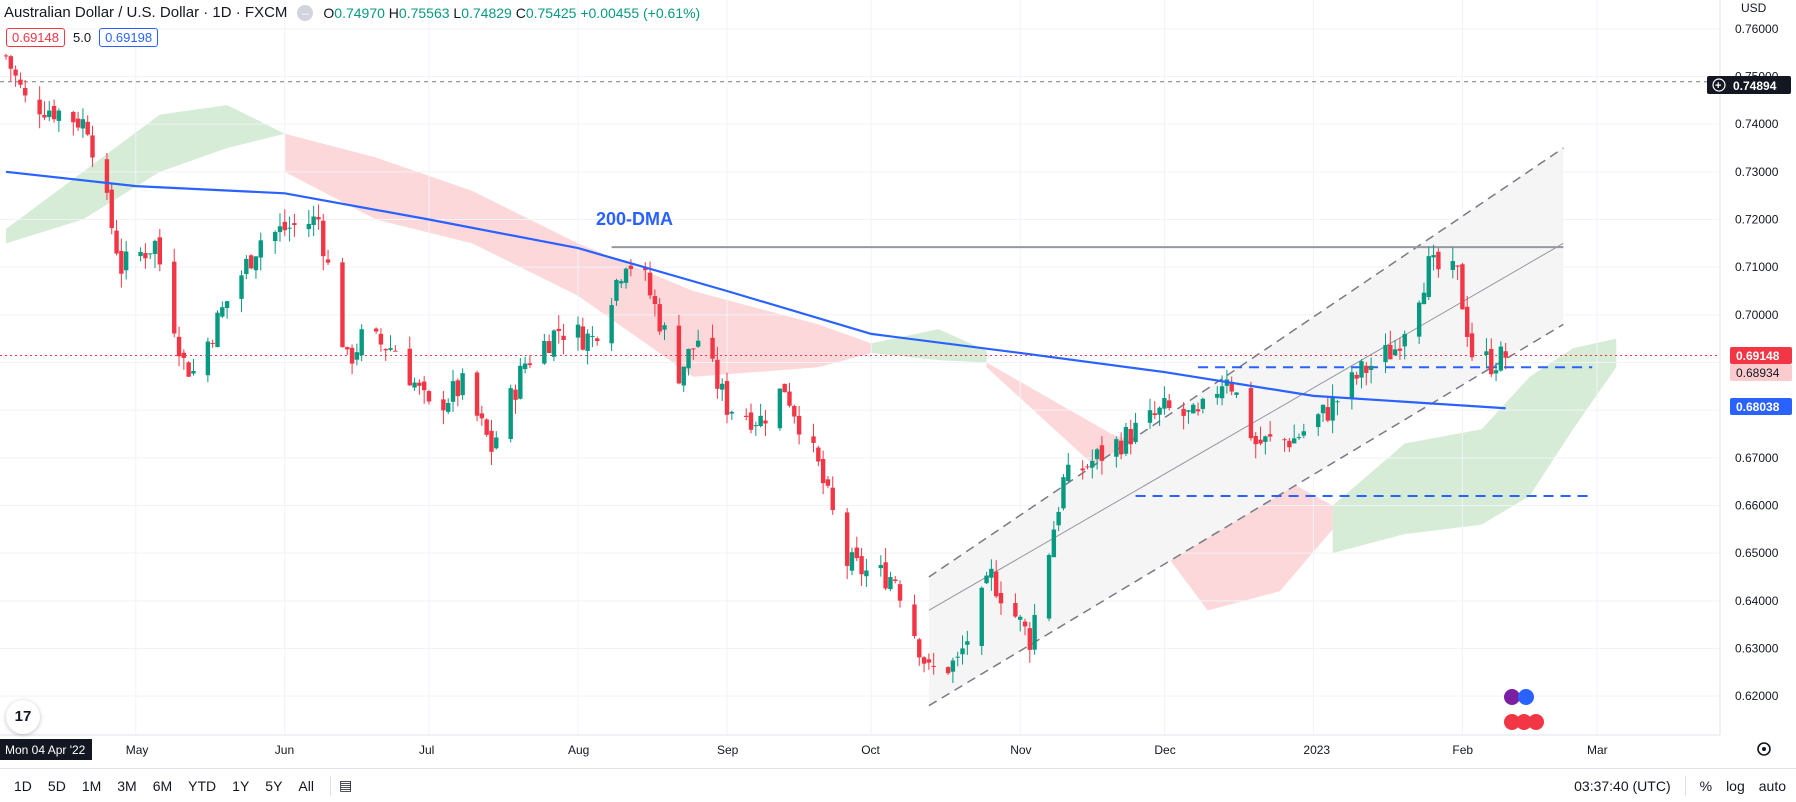 This screenshot has height=802, width=1796. Describe the element at coordinates (35, 37) in the screenshot. I see `indicator-value-a: 0.69148` at that location.